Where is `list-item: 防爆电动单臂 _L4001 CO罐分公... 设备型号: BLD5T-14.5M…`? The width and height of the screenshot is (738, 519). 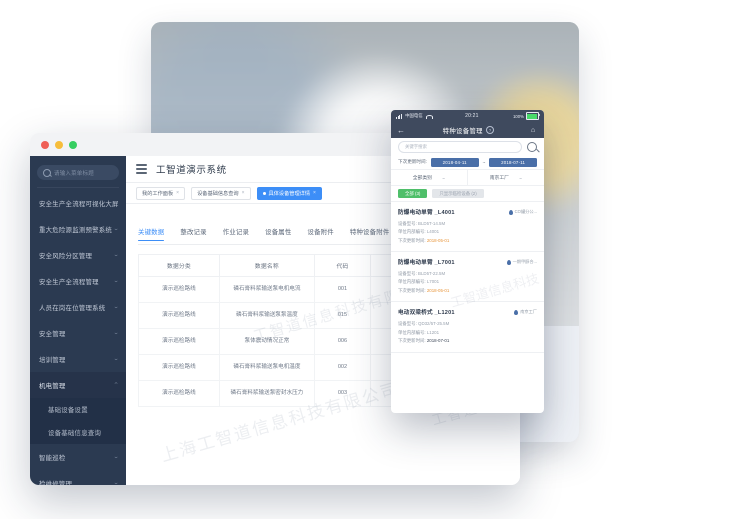
list-item: 防爆电动单臂 _L4001 CO罐分公... 设备型号: BLD5T-14.5M… is located at coordinates (467, 227).